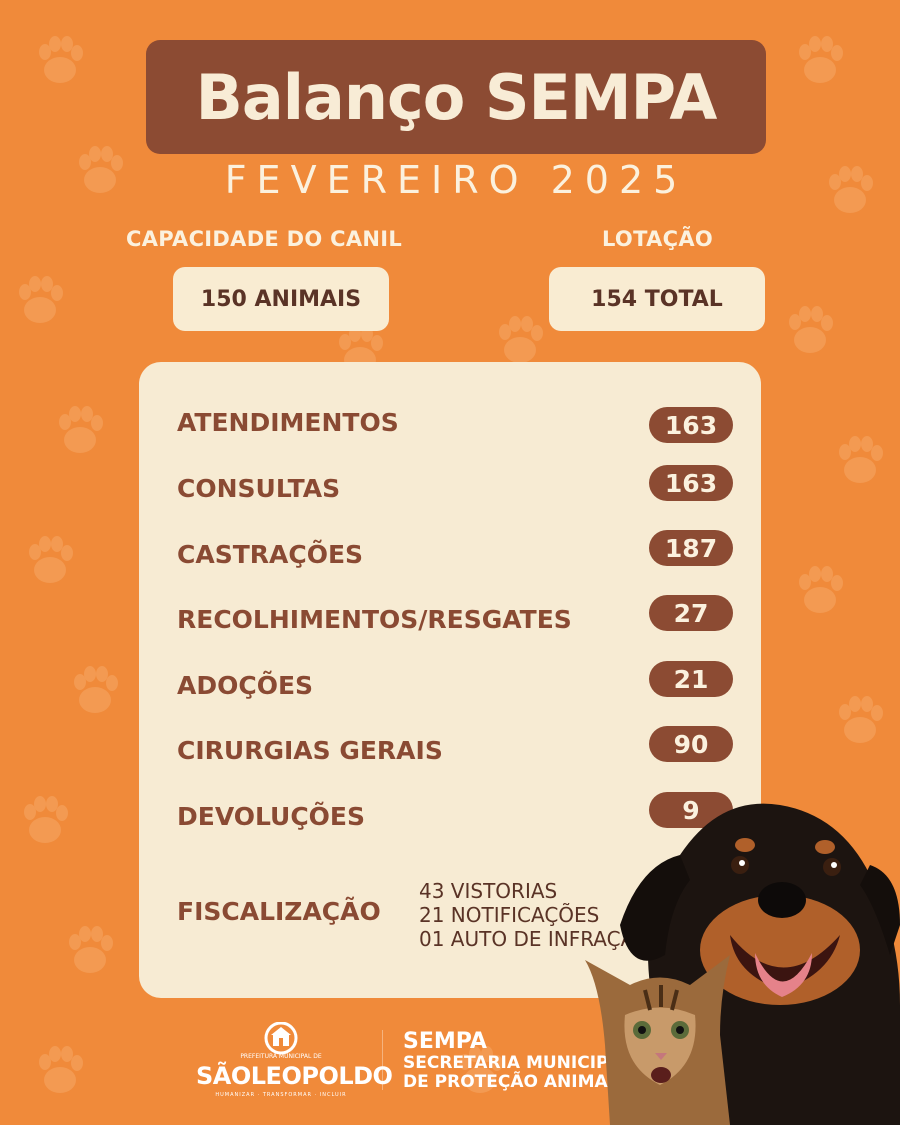  I want to click on stat-label-devolucoes: DEVOLUÇÕES, so click(271, 816).